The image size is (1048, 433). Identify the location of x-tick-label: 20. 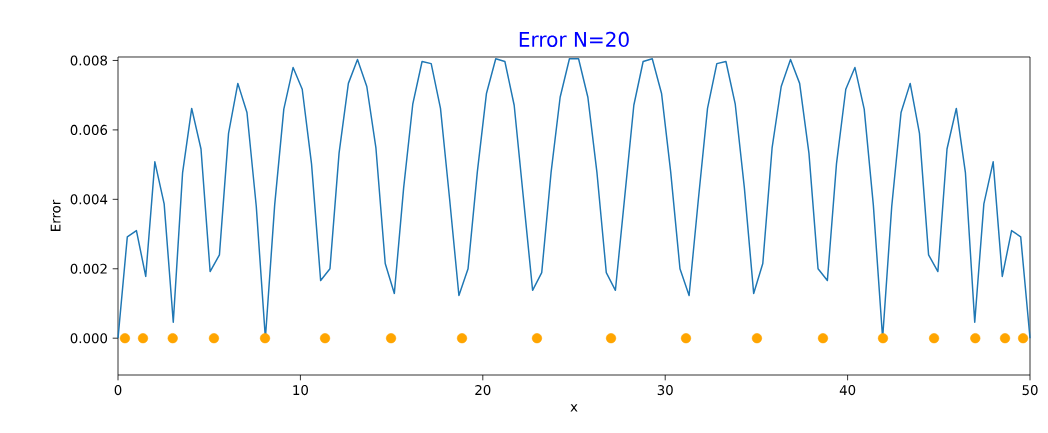
(483, 390).